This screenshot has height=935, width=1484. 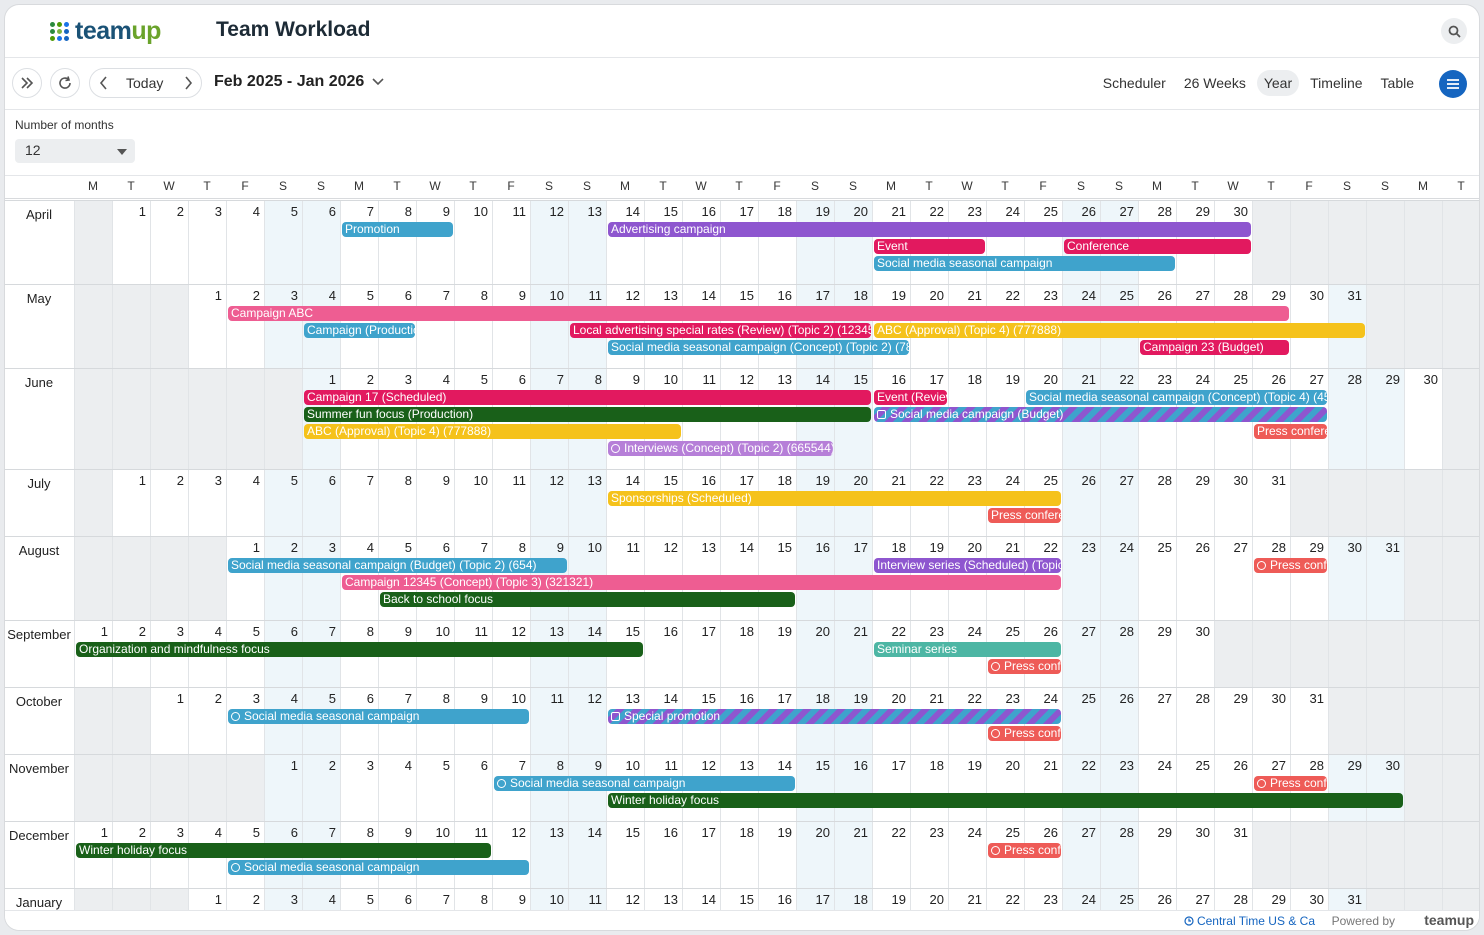 What do you see at coordinates (587, 414) in the screenshot?
I see `event-bar: Summer fun focus (Production)` at bounding box center [587, 414].